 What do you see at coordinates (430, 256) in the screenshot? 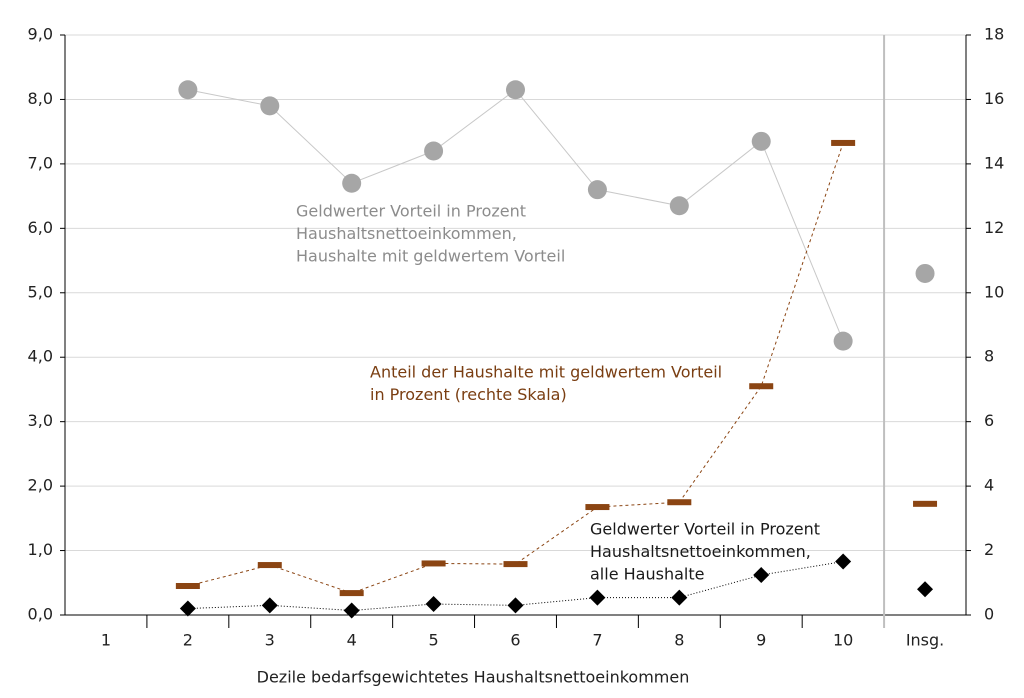
I see `annotation: Haushalte mit geldwertem Vorteil` at bounding box center [430, 256].